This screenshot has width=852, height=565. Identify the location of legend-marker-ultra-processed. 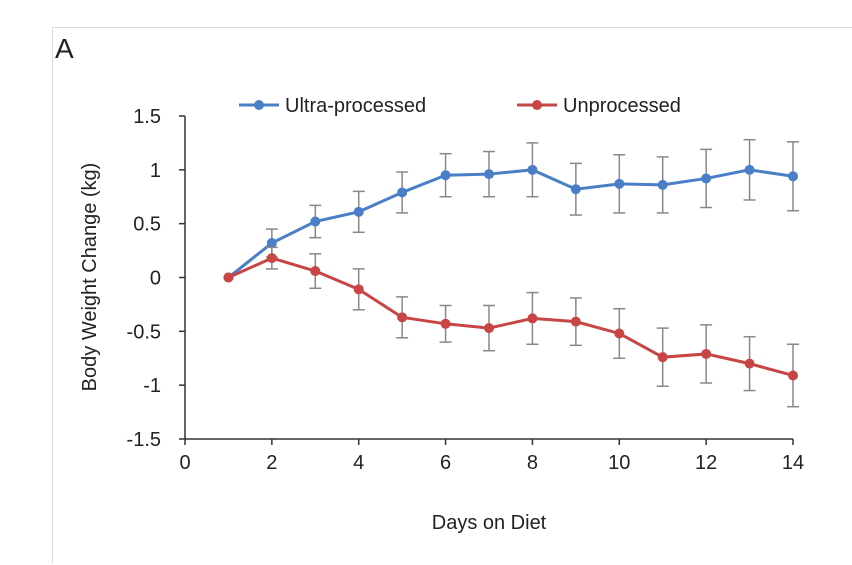
(259, 105).